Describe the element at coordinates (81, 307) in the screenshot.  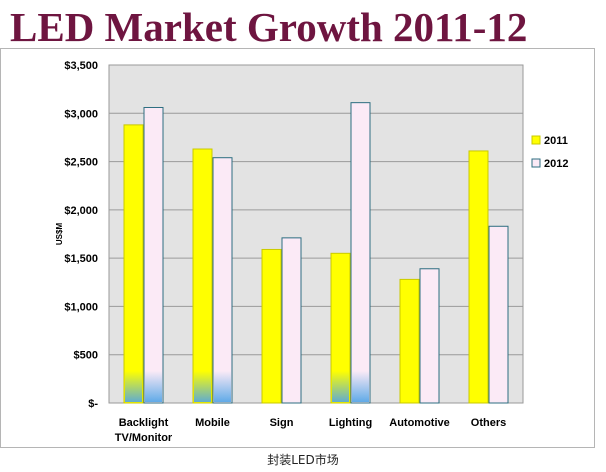
I see `y-tick-label: $1,000` at that location.